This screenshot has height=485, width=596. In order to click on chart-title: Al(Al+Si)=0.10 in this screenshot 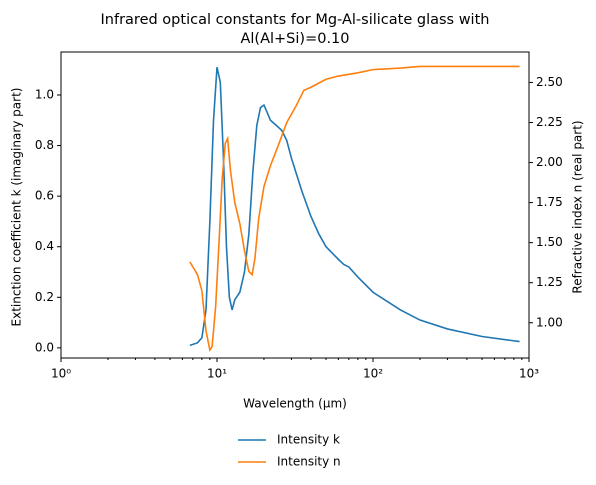, I will do `click(294, 39)`.